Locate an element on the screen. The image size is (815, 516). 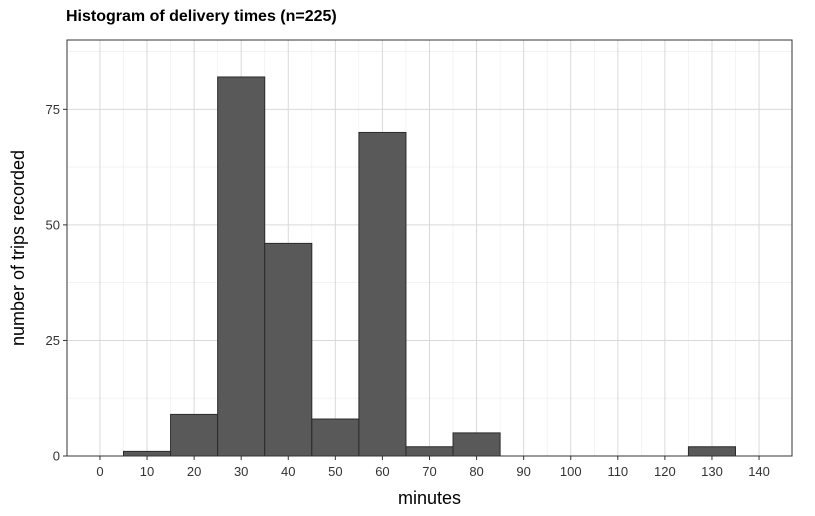
y-tick-label: 0 is located at coordinates (56, 456).